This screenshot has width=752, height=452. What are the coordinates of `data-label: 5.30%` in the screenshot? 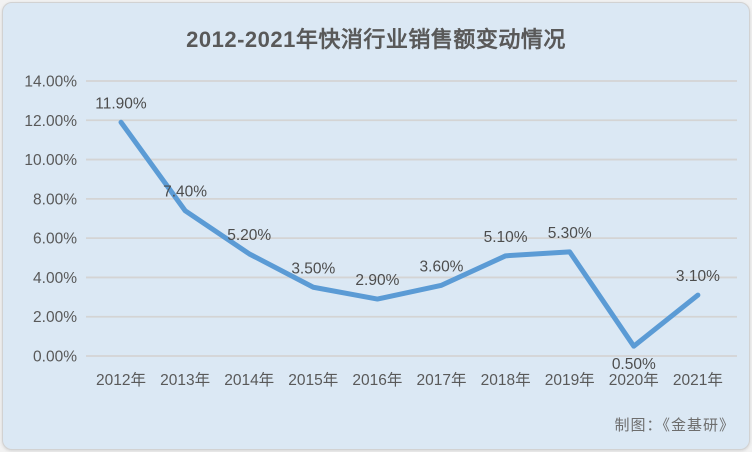 It's located at (570, 233).